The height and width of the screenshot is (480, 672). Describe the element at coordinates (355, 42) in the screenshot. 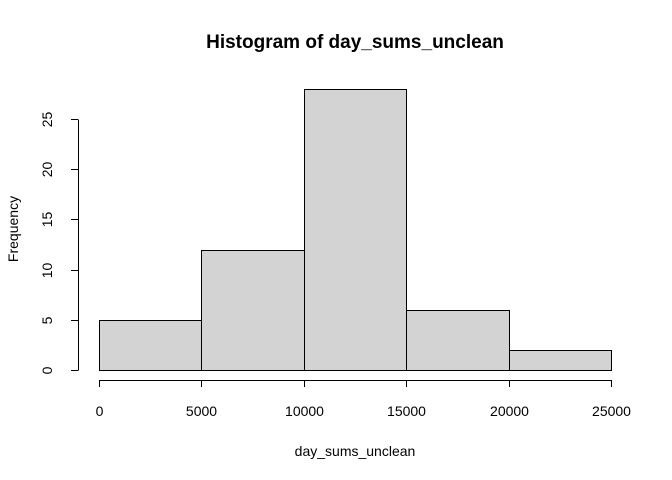

I see `chart-title: Histogram of day_sums_unclean` at that location.